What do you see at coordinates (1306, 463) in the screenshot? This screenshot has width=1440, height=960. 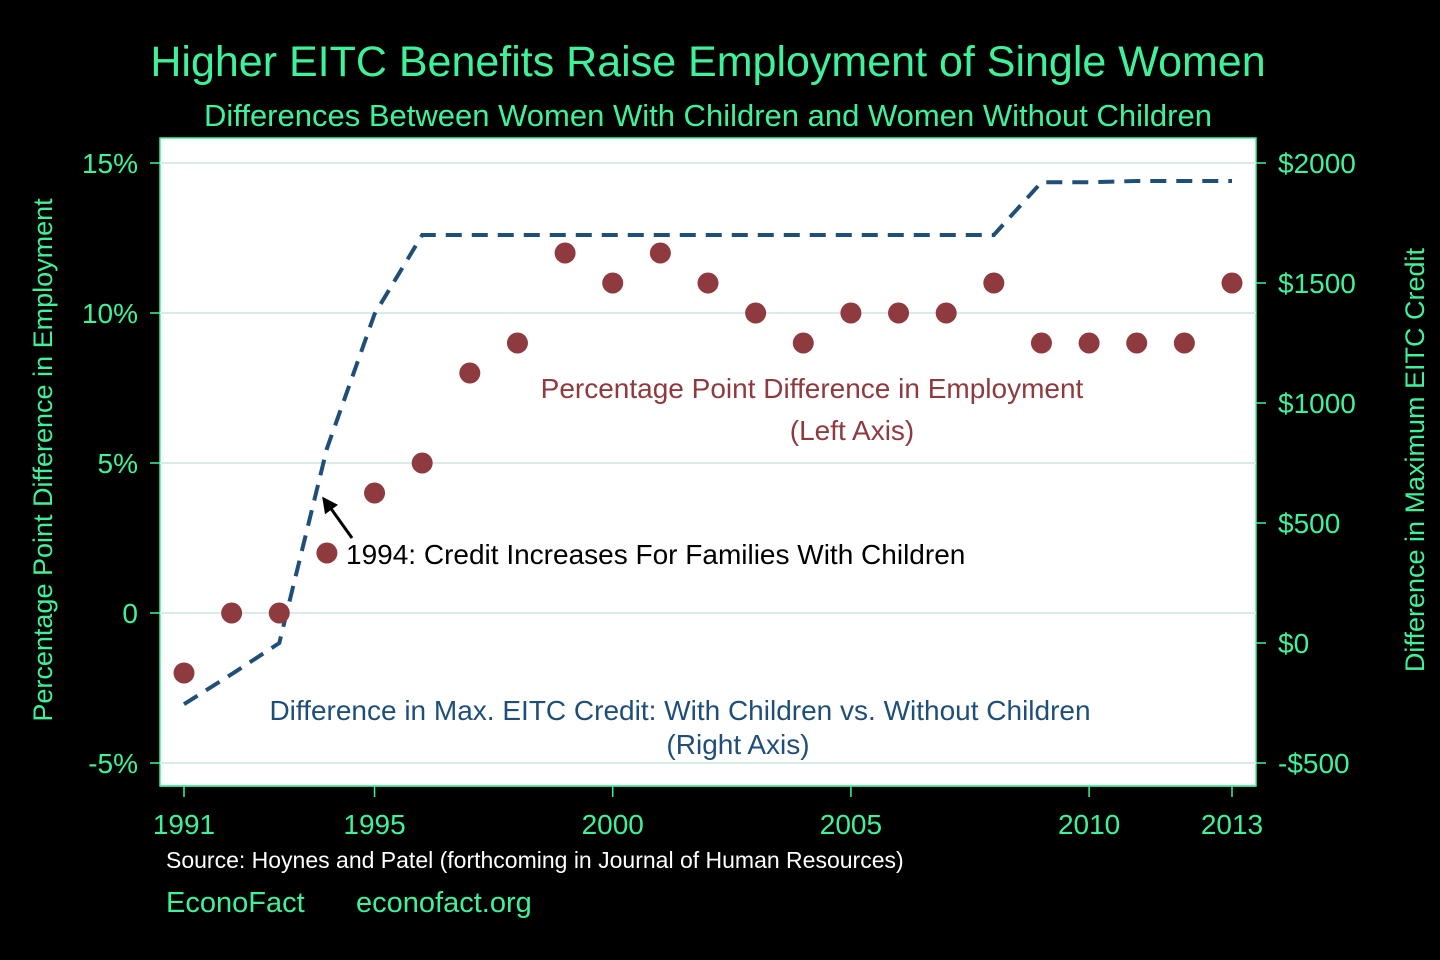 I see `right-y-axis: $2000 $1500 $1000 $500 $0 -$500` at bounding box center [1306, 463].